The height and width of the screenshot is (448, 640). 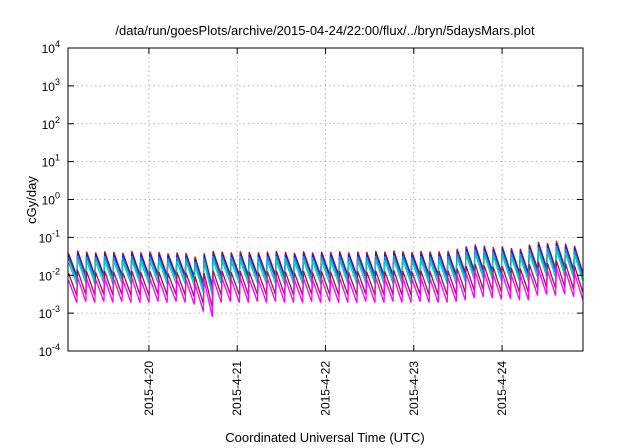 I want to click on x-tick-label: 2015-4-24, so click(x=502, y=388).